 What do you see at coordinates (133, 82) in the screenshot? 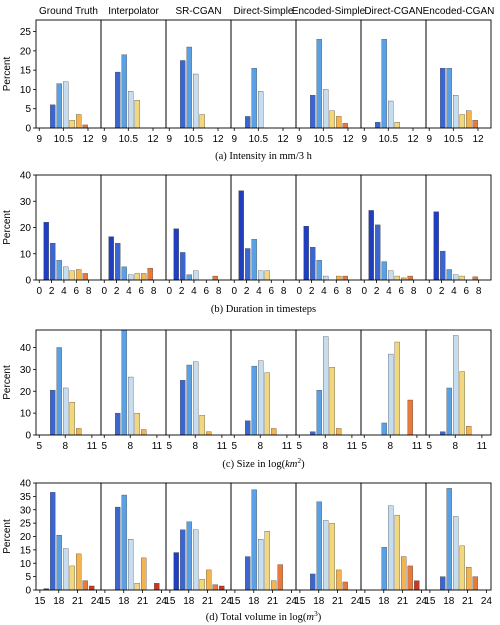
I see `panel-2: 9 10.5 12` at bounding box center [133, 82].